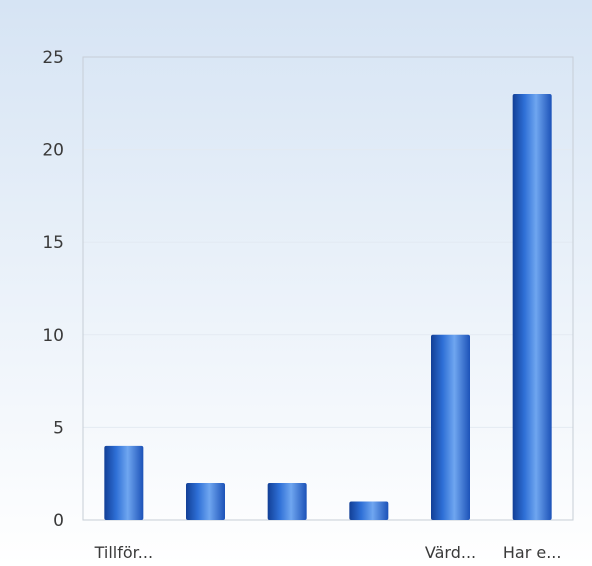 The width and height of the screenshot is (592, 566). What do you see at coordinates (53, 336) in the screenshot?
I see `y-tick-label: 10` at bounding box center [53, 336].